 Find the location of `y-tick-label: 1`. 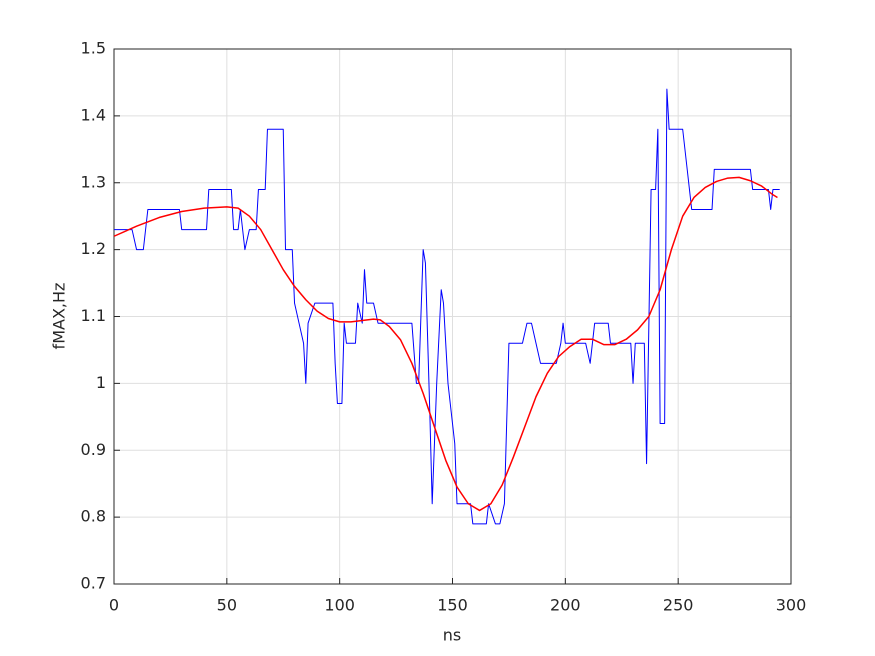

y-tick-label: 1 is located at coordinates (101, 382).